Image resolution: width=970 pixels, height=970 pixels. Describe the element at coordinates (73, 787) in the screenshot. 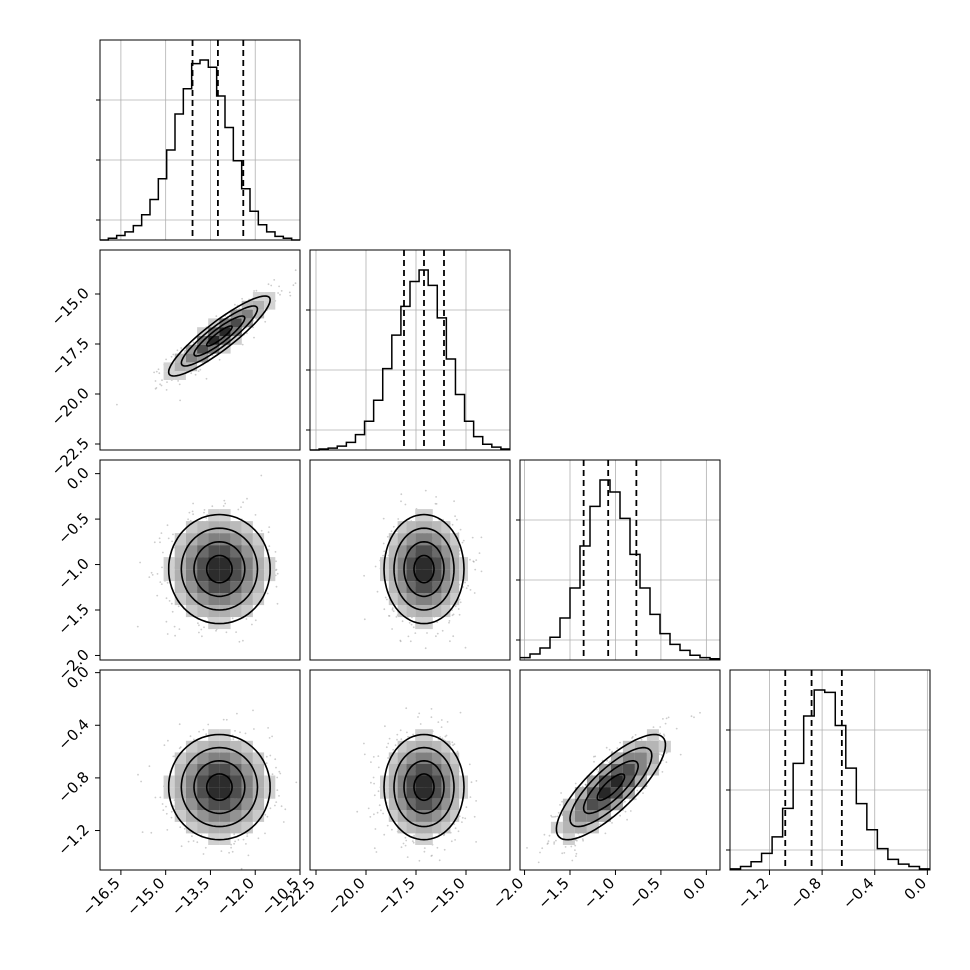

I see `y-tick-label: −0.8` at that location.